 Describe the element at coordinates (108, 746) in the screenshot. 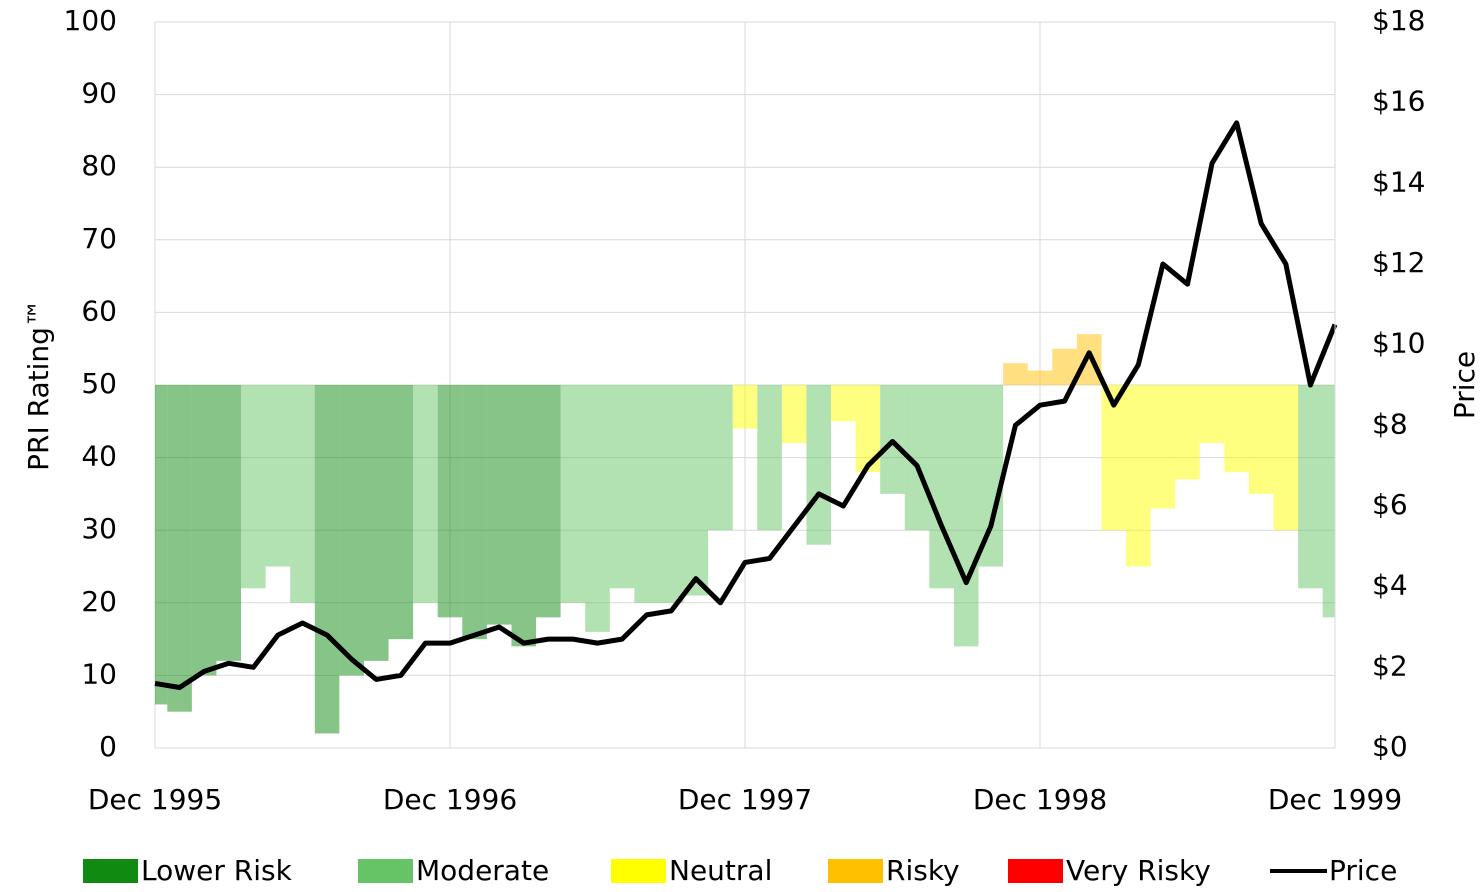

I see `y-tick-label: 0` at that location.